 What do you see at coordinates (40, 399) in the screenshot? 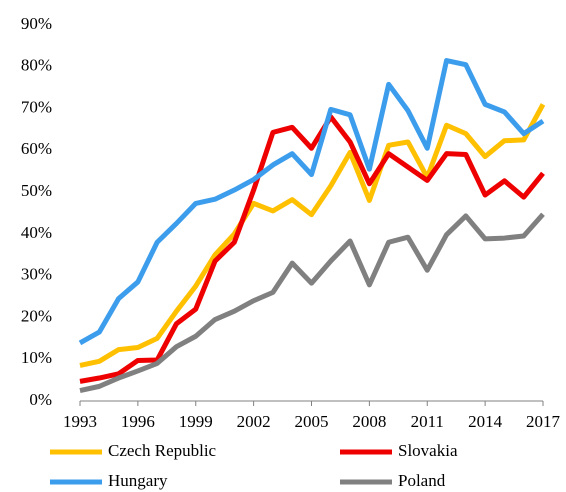
I see `y-tick-label: 0%` at bounding box center [40, 399].